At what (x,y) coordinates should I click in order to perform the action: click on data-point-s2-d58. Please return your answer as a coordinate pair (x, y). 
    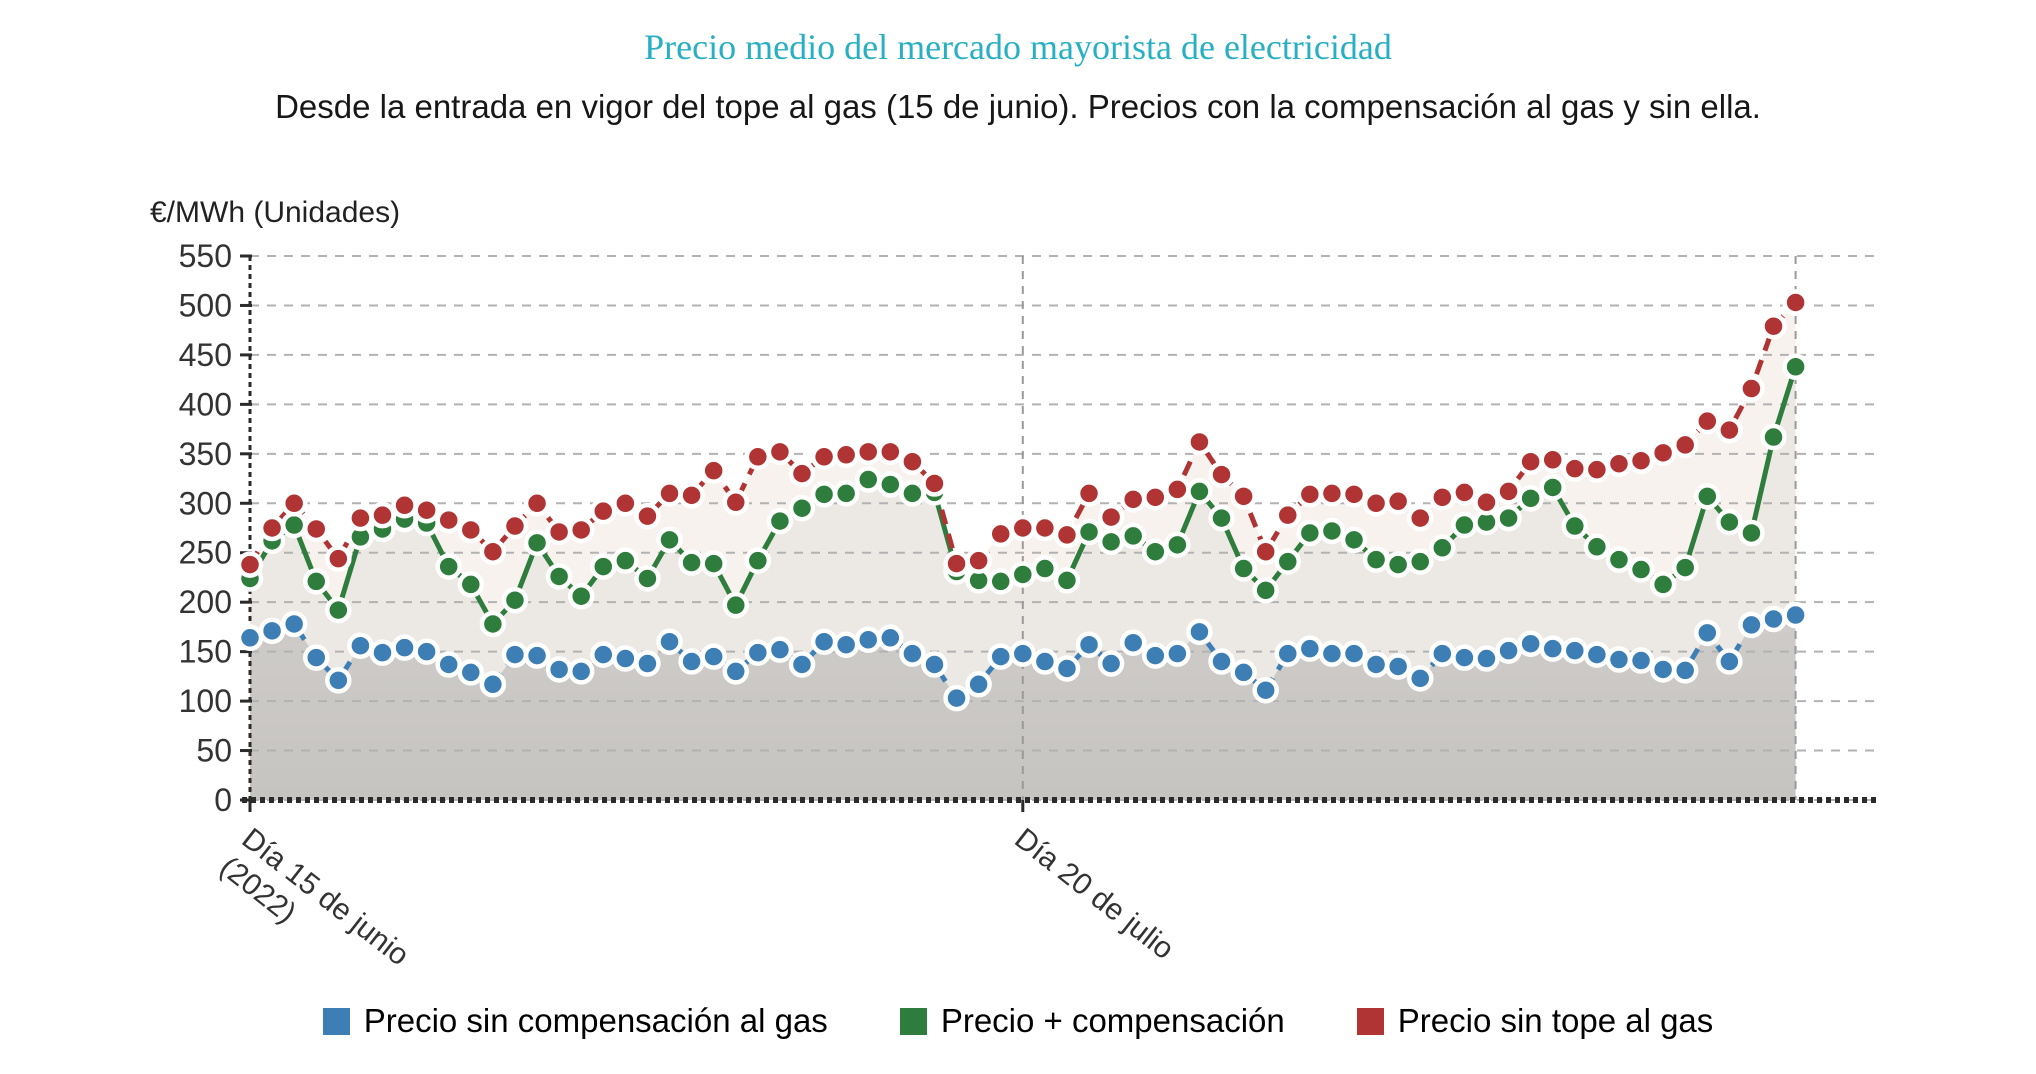
    Looking at the image, I should click on (1530, 461).